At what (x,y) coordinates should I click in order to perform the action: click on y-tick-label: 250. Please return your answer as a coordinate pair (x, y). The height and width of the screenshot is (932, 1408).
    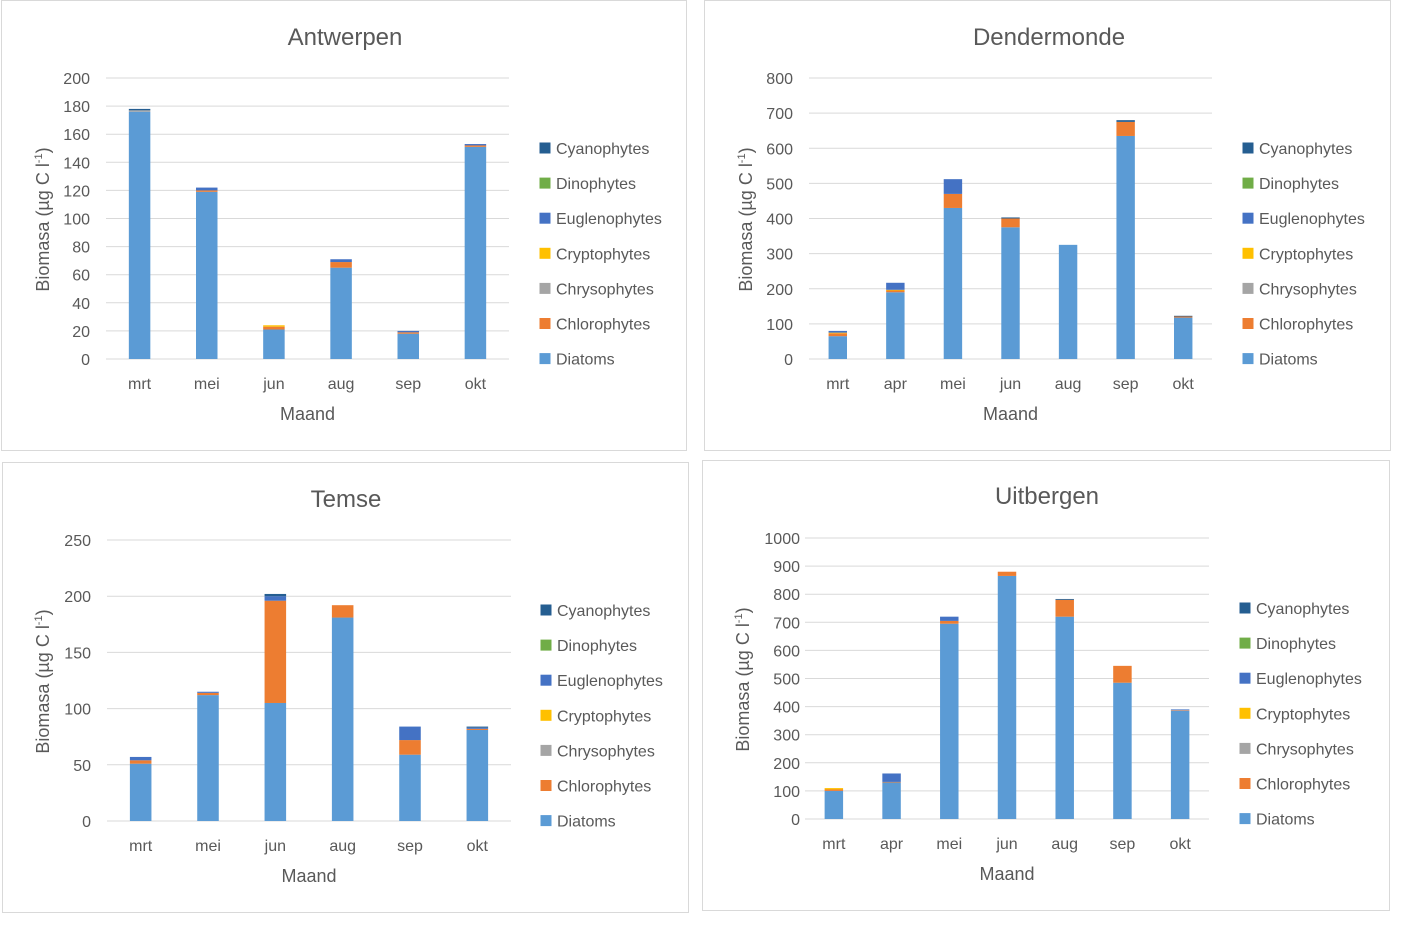
    Looking at the image, I should click on (77, 541).